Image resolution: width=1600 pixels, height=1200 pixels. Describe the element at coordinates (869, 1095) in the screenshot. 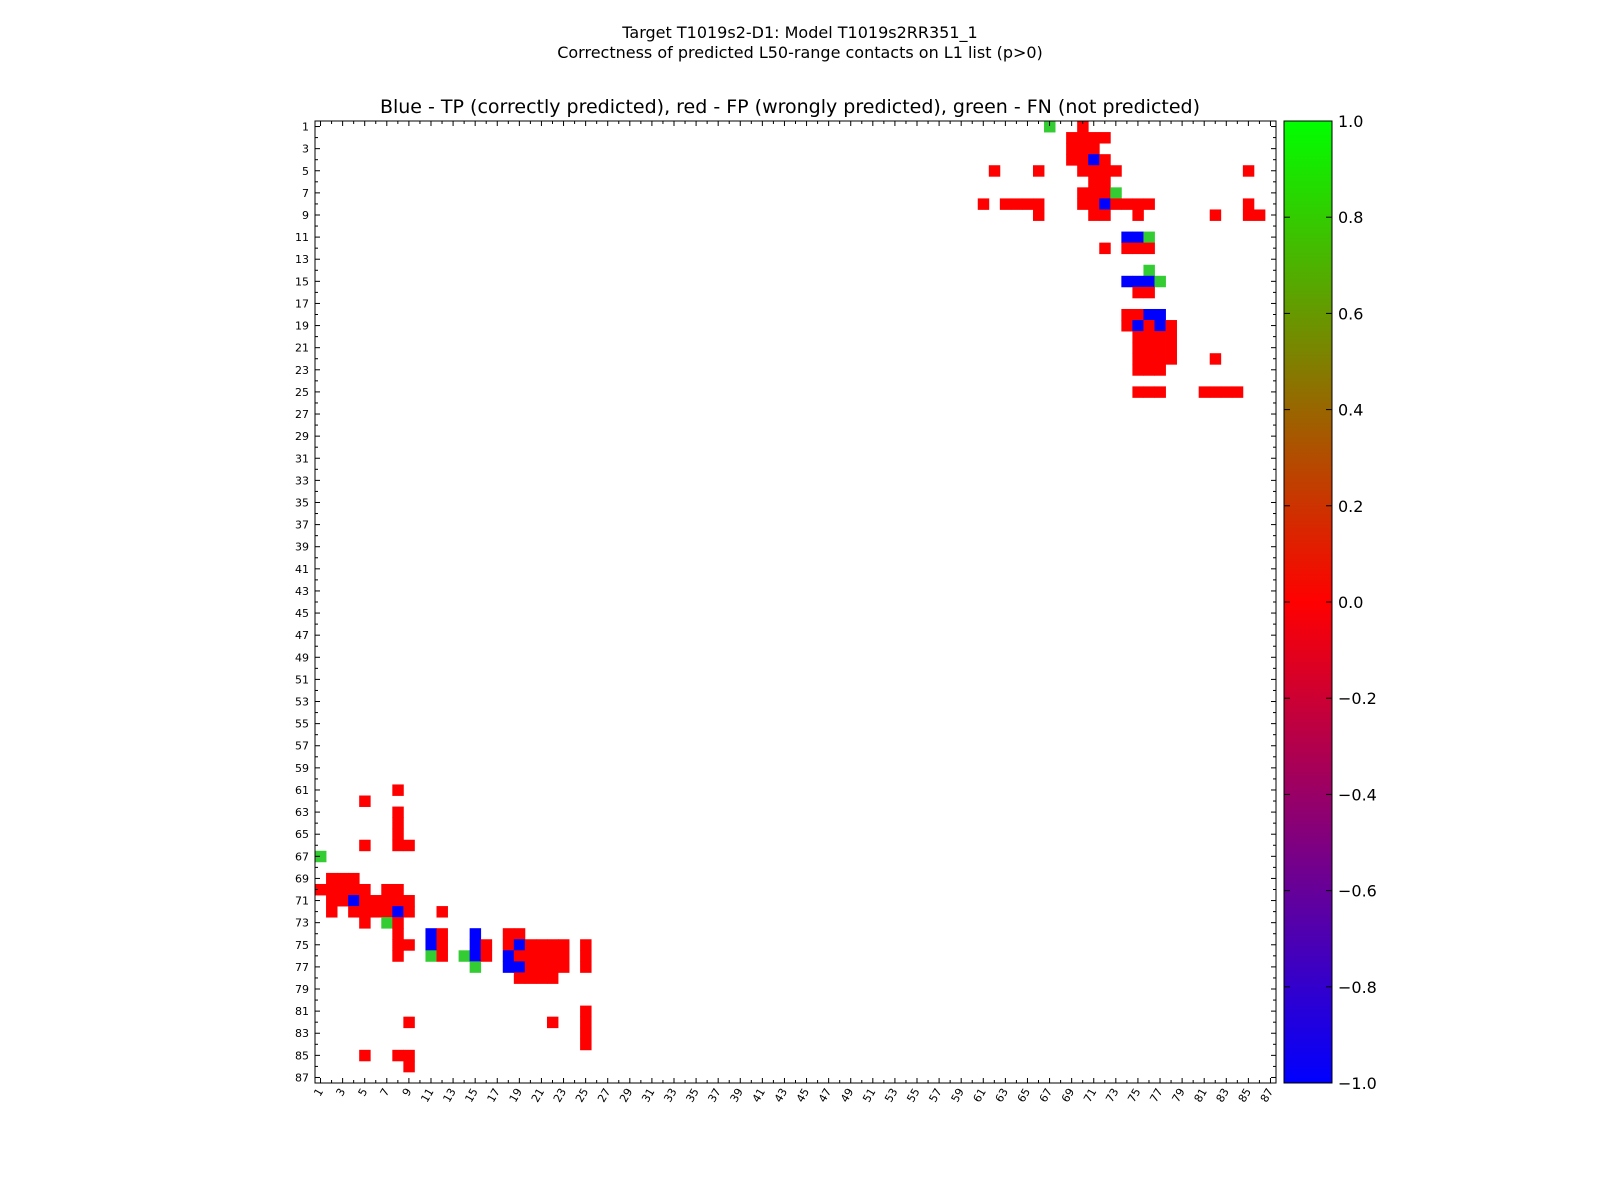

I see `x-tick-label: 51` at that location.